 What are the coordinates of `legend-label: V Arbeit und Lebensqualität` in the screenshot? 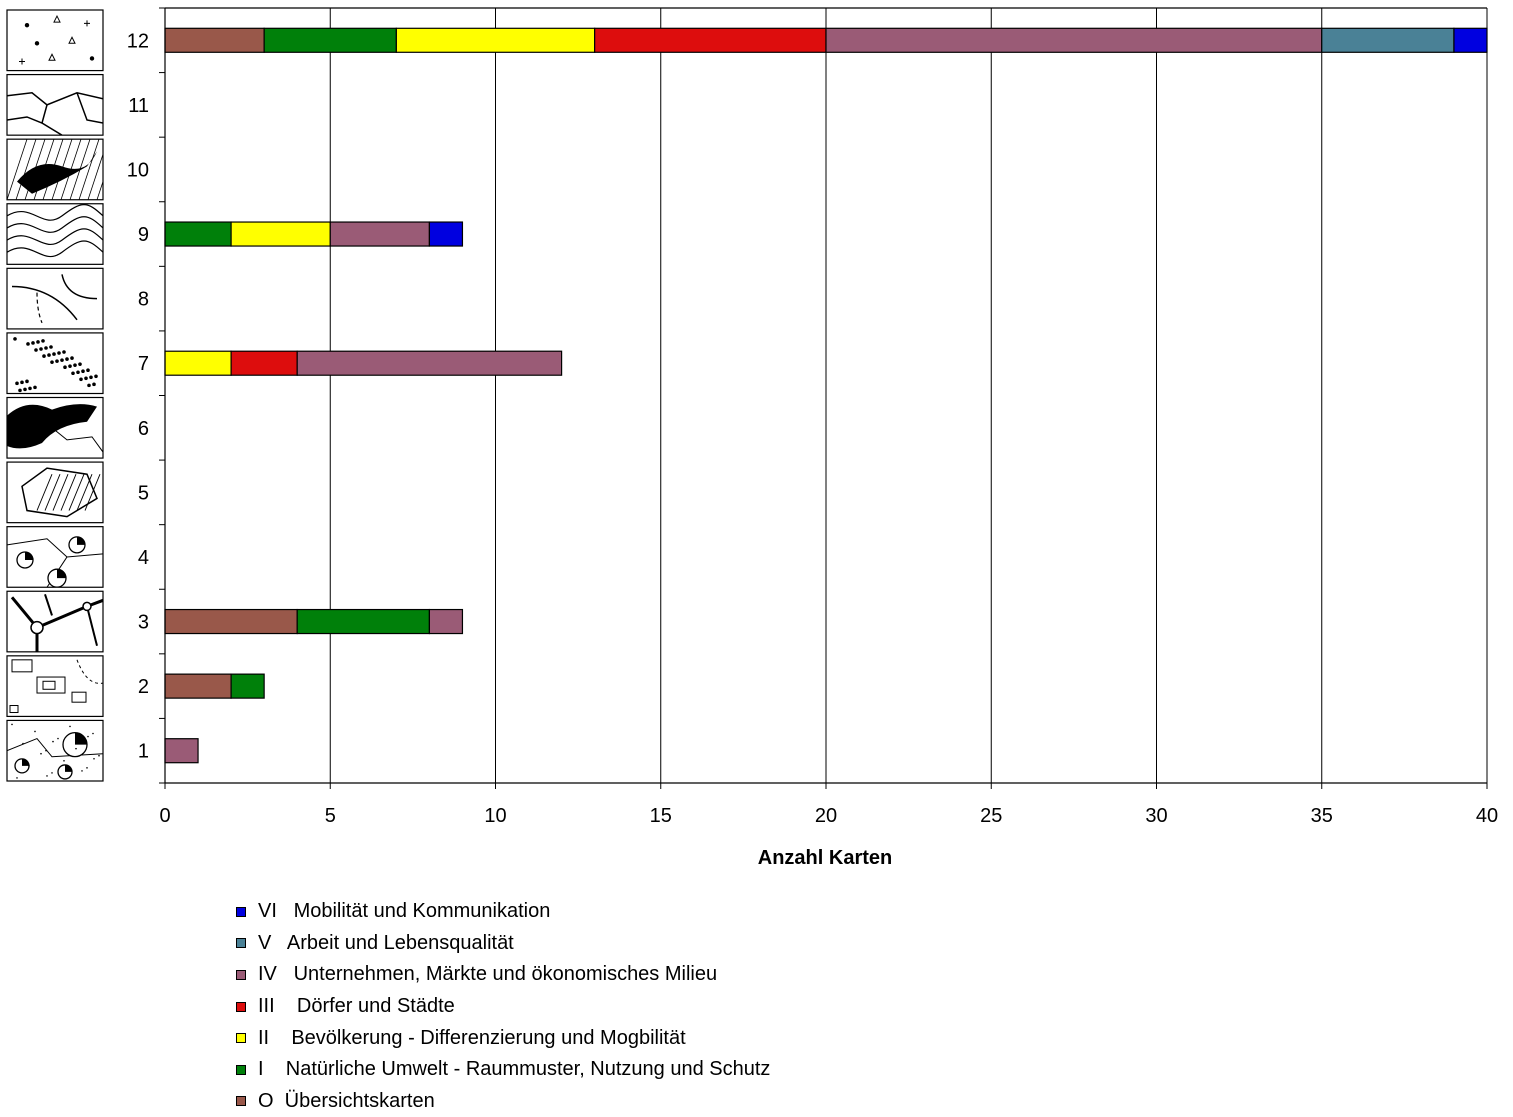 It's located at (386, 942).